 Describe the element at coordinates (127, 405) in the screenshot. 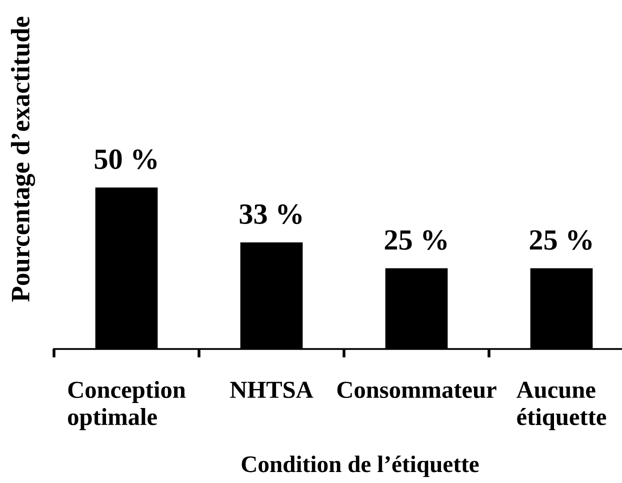

I see `x-tick-label: Conception optimale` at that location.